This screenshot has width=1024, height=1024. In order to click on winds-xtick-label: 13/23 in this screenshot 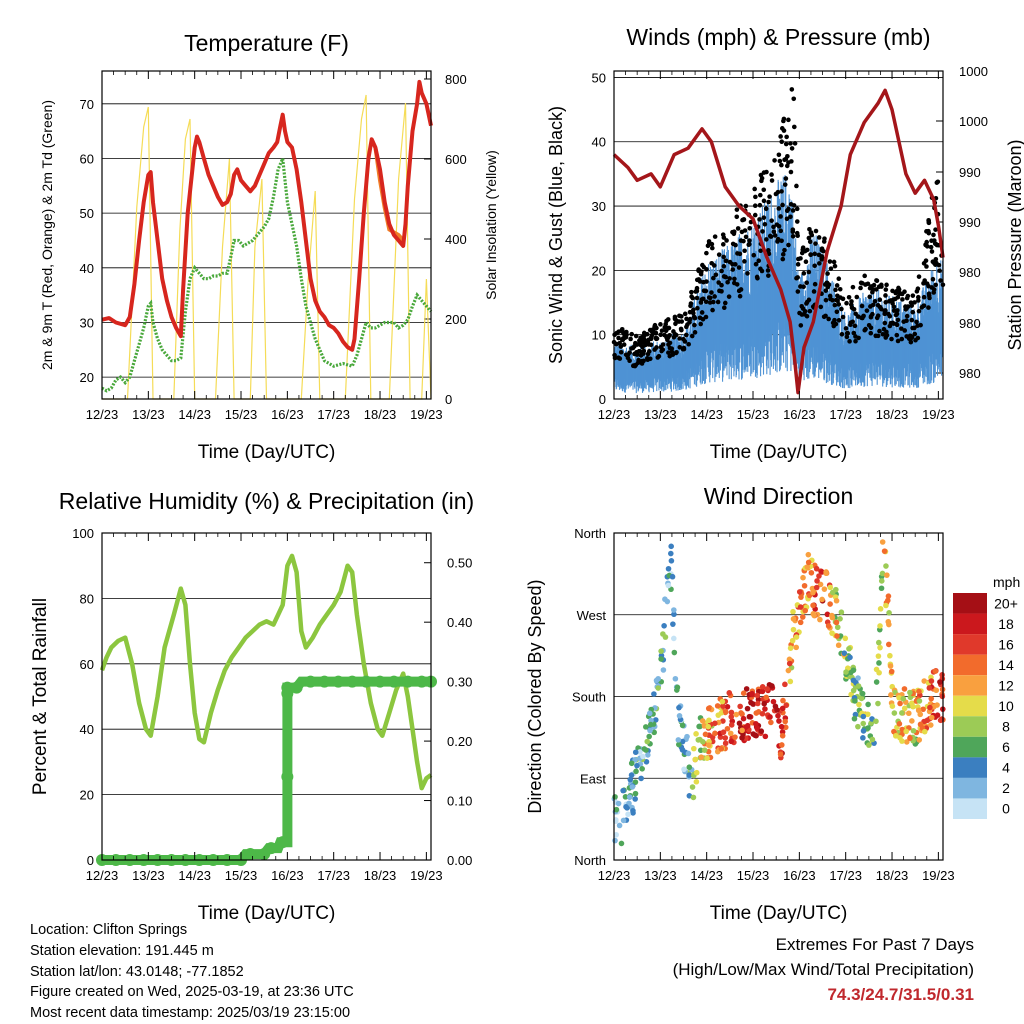, I will do `click(660, 414)`.